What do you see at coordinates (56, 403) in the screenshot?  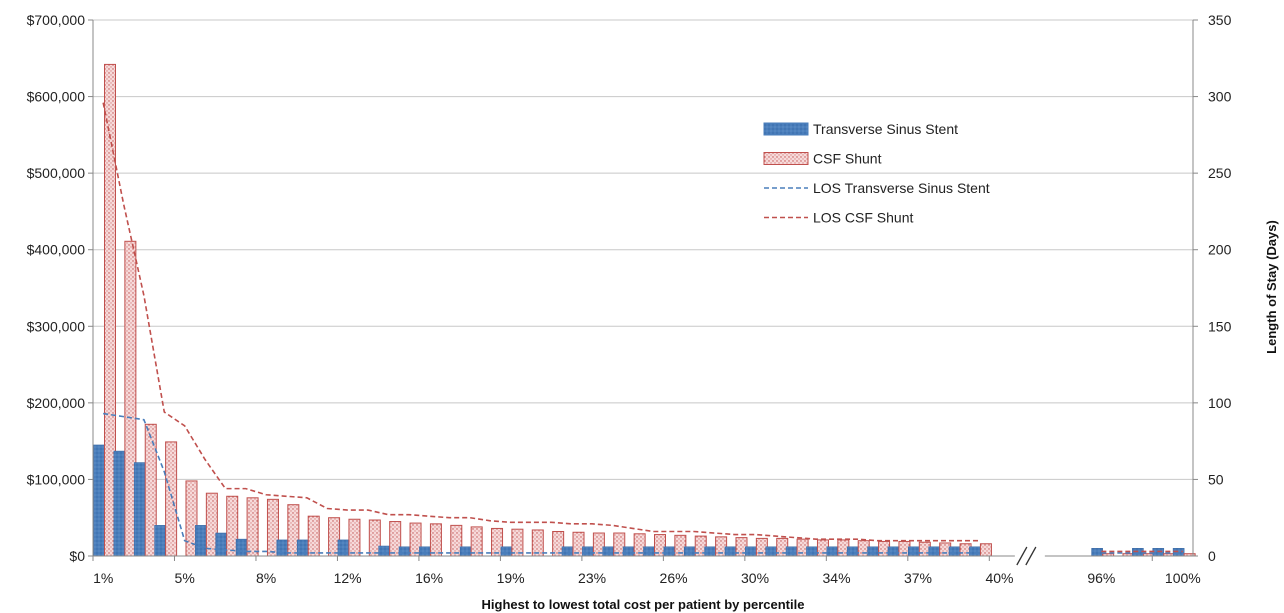 I see `left-y-tick-label: $200,000` at bounding box center [56, 403].